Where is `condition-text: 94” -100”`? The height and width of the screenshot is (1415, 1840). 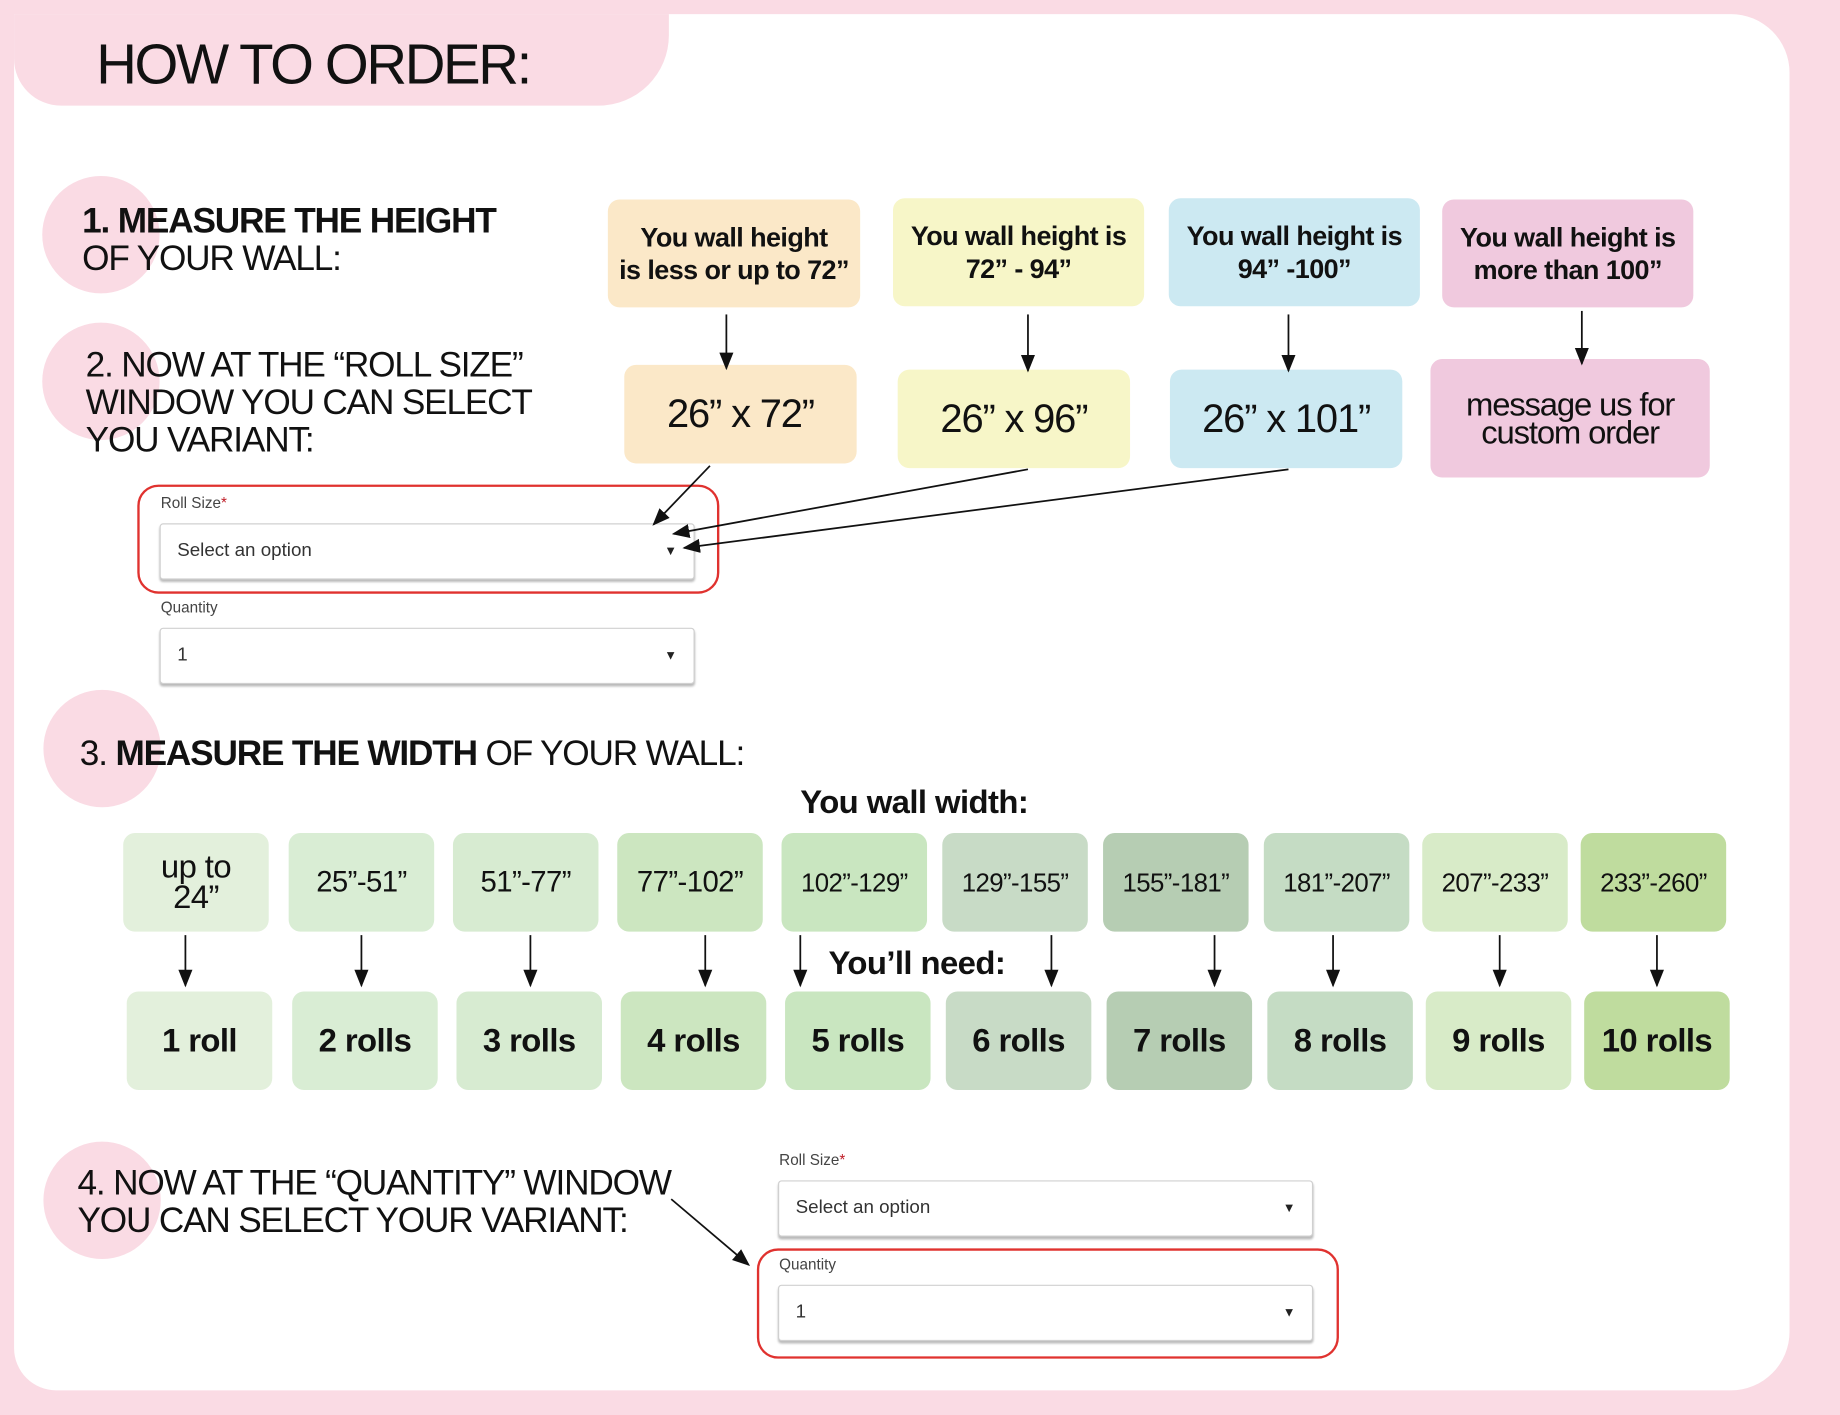
condition-text: 94” -100” is located at coordinates (1294, 268).